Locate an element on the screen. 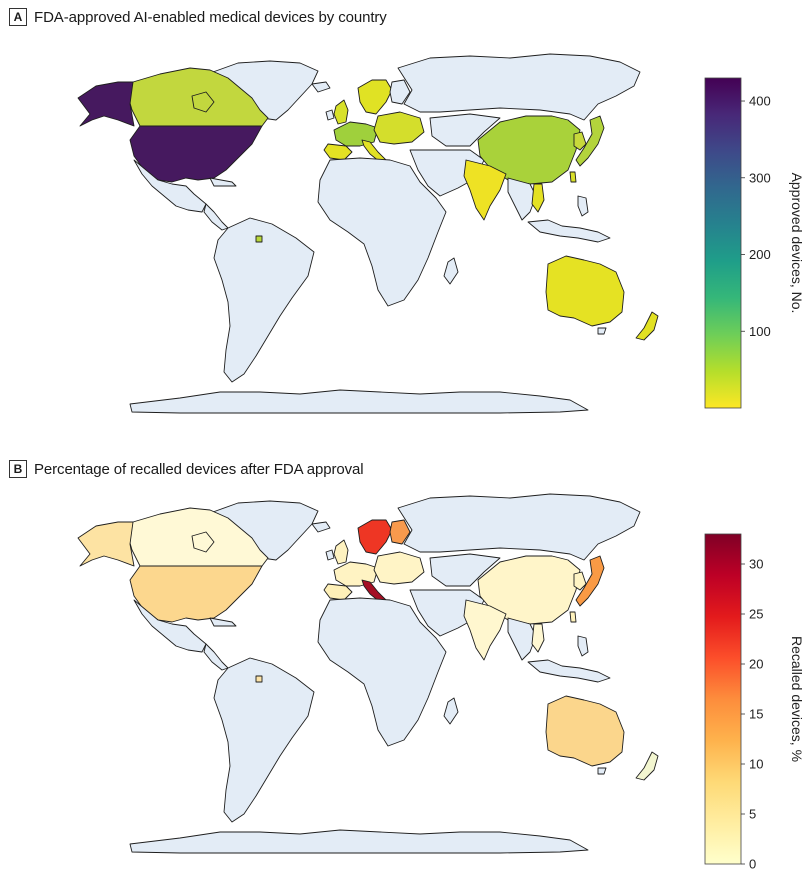 The height and width of the screenshot is (874, 810). colorbar-tick-label: 30 is located at coordinates (756, 564).